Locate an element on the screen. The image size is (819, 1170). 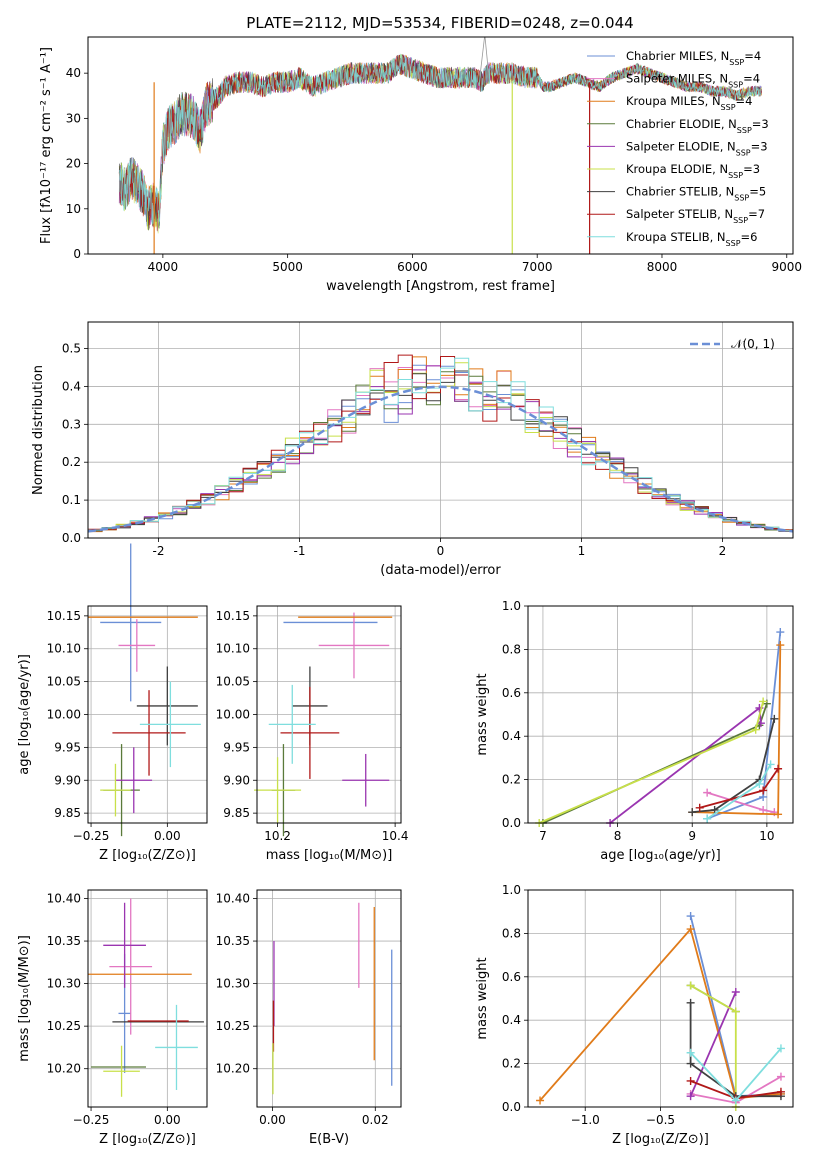
y-tick-label: 10.40 is located at coordinates (233, 899).